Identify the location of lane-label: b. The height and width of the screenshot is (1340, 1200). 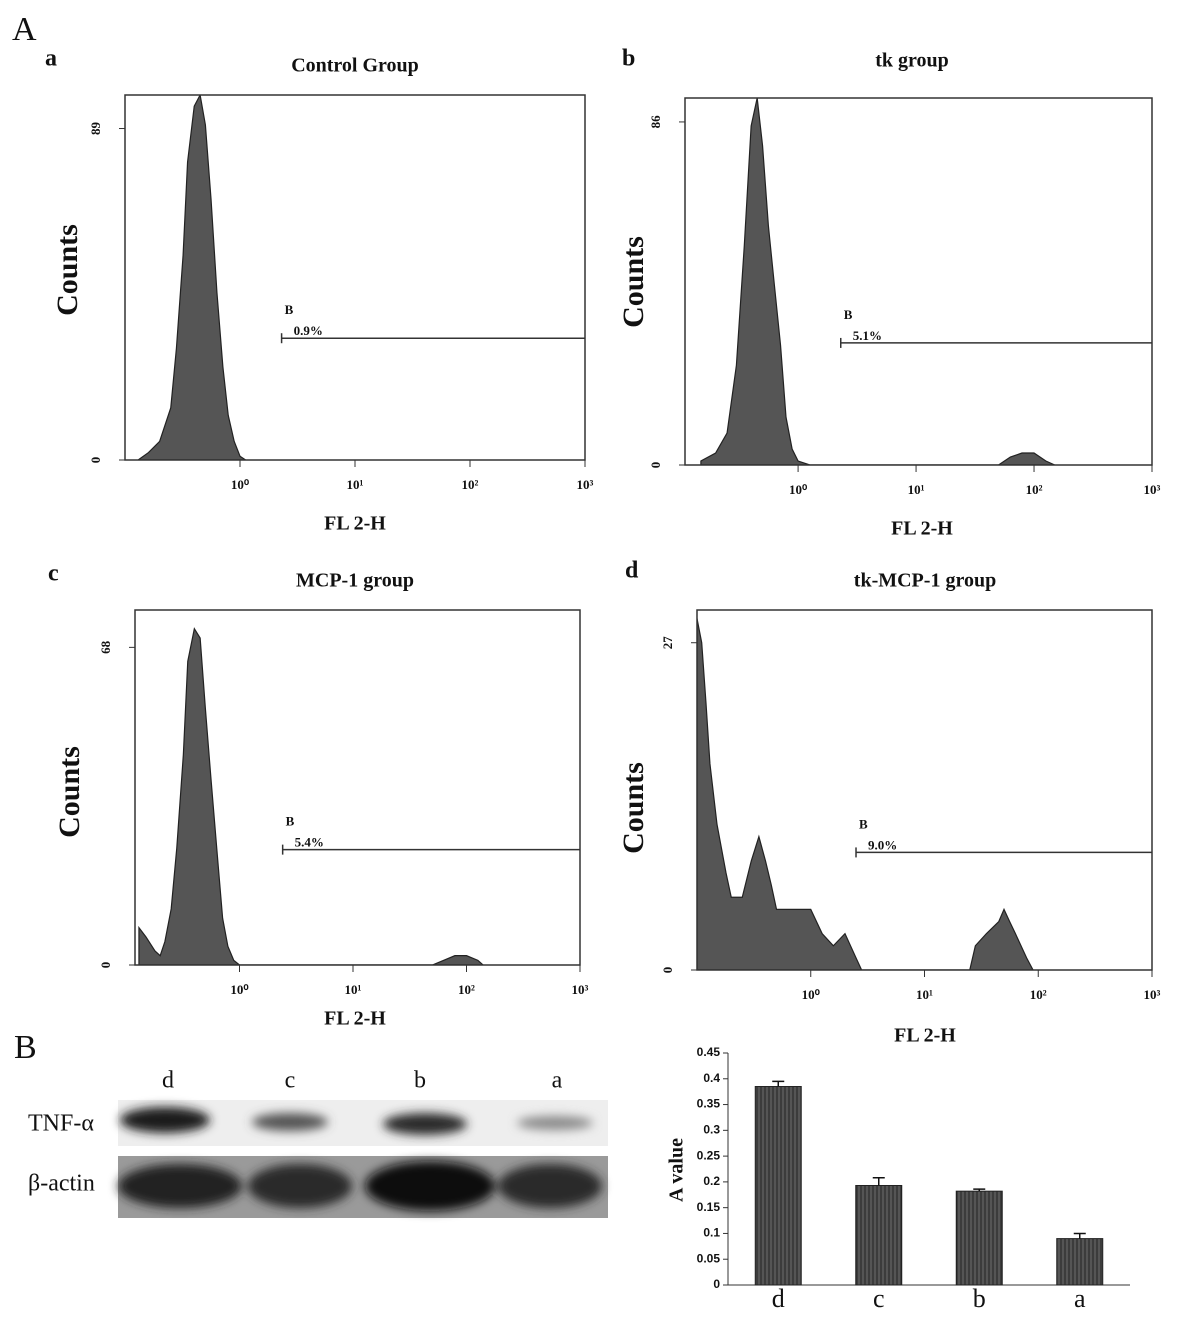
(420, 1081).